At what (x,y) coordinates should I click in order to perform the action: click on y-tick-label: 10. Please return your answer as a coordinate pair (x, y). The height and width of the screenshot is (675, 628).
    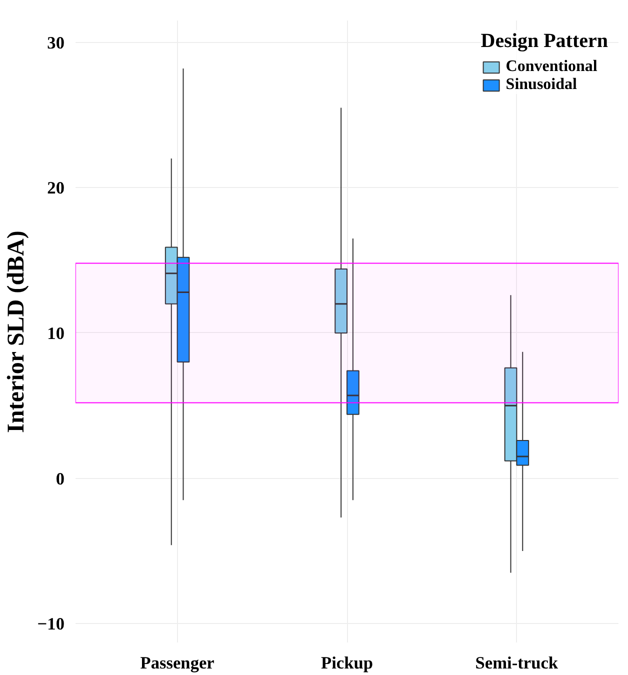
    Looking at the image, I should click on (55, 333).